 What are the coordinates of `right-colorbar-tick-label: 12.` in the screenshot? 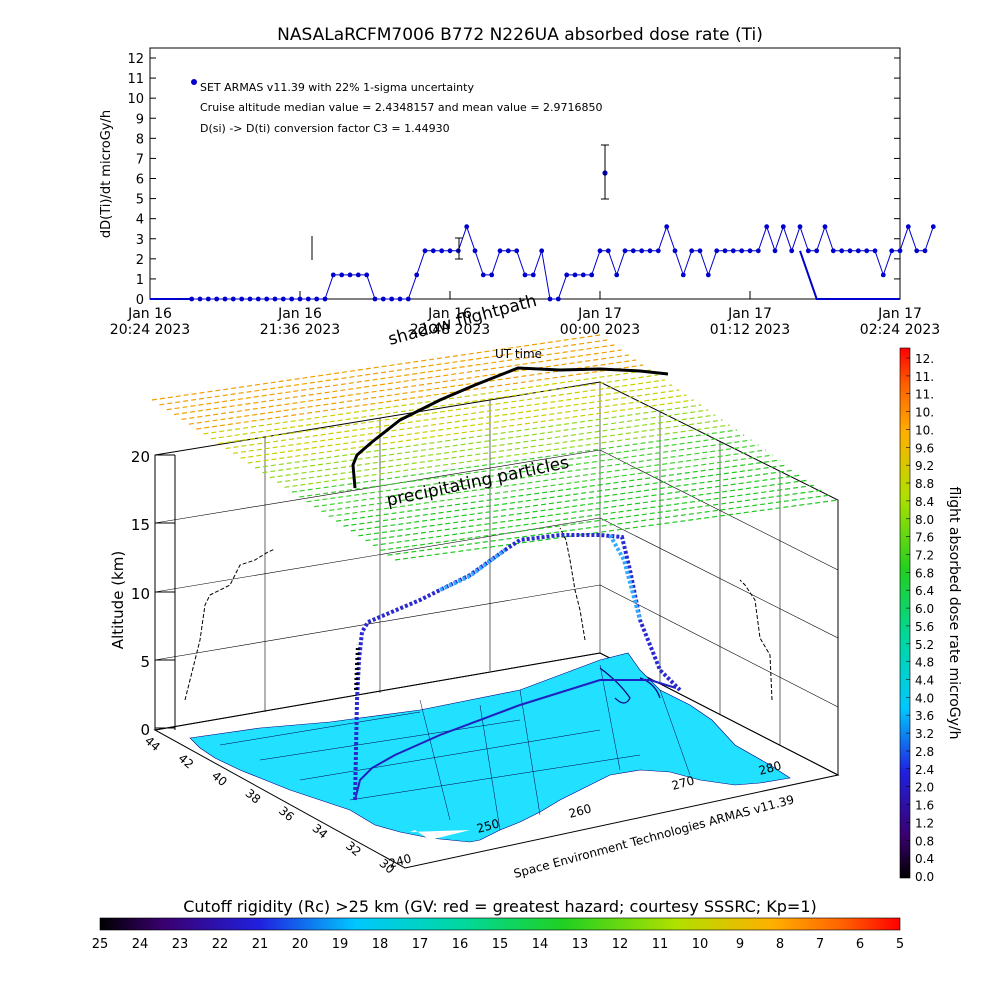 It's located at (924, 359).